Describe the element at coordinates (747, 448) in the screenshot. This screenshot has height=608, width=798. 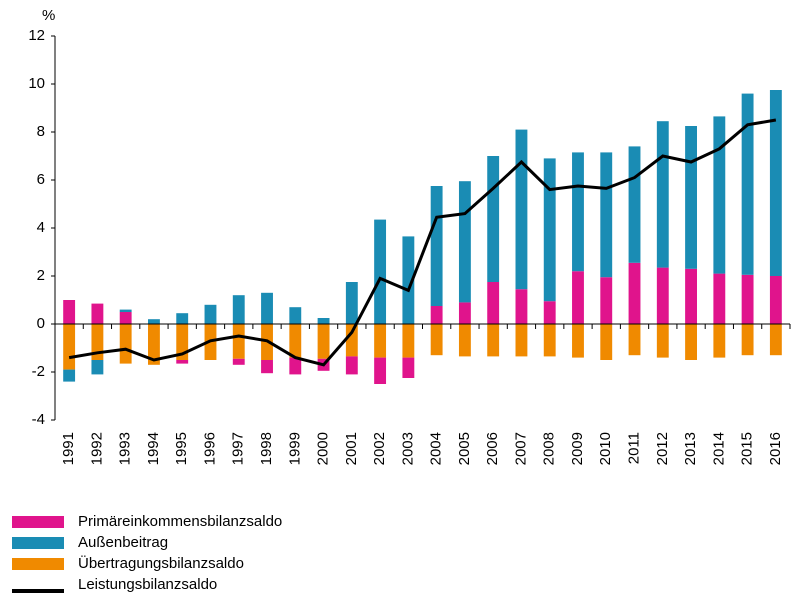
I see `x-tick-label: 2015` at that location.